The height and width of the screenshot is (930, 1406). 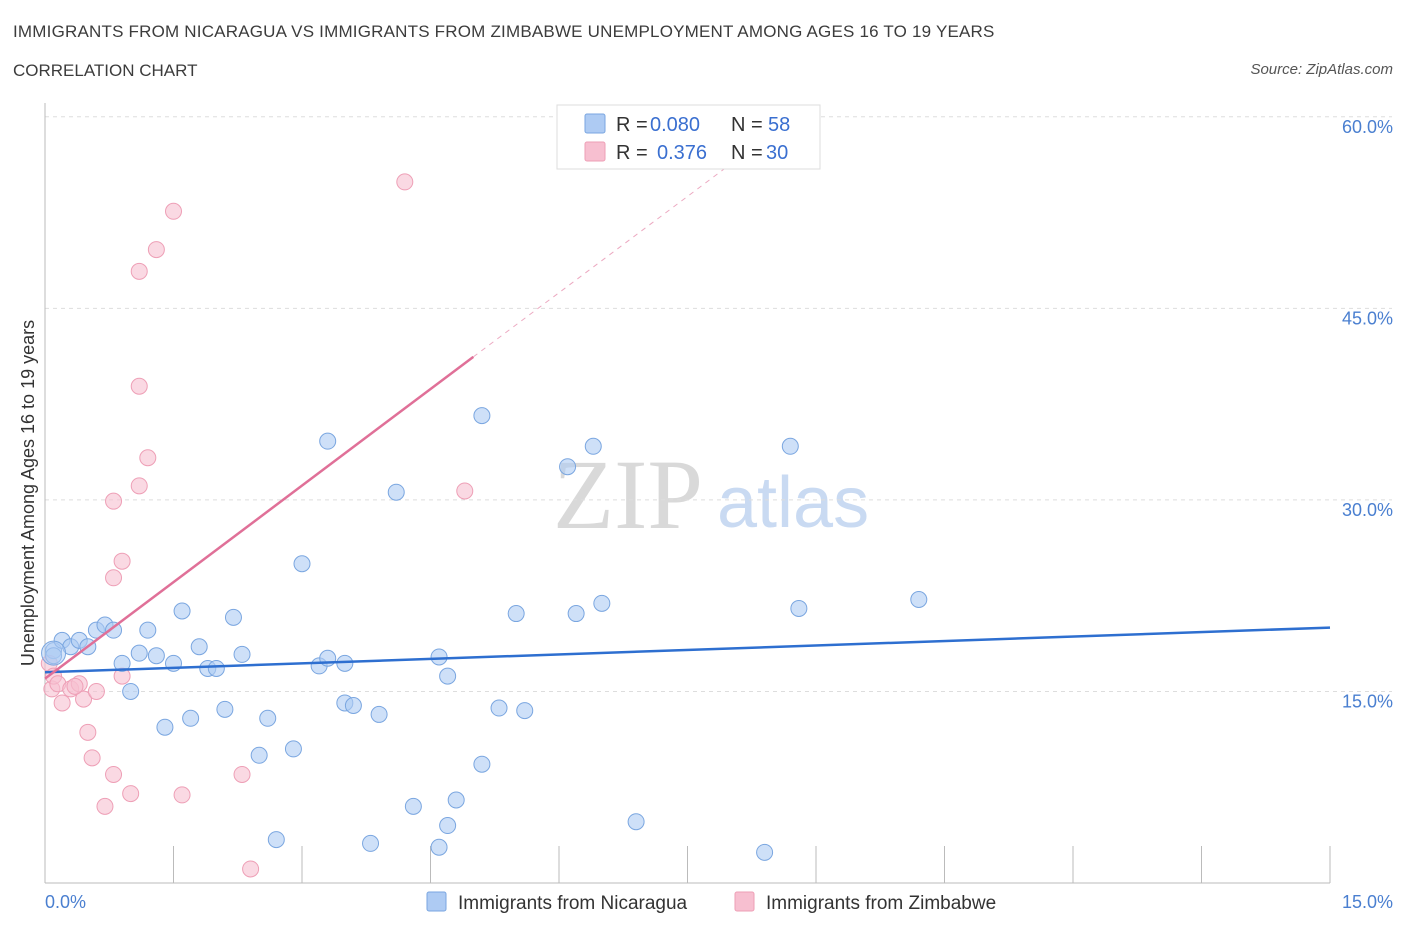 I want to click on legend-r-value-nicaragua: 0.080, so click(x=675, y=125).